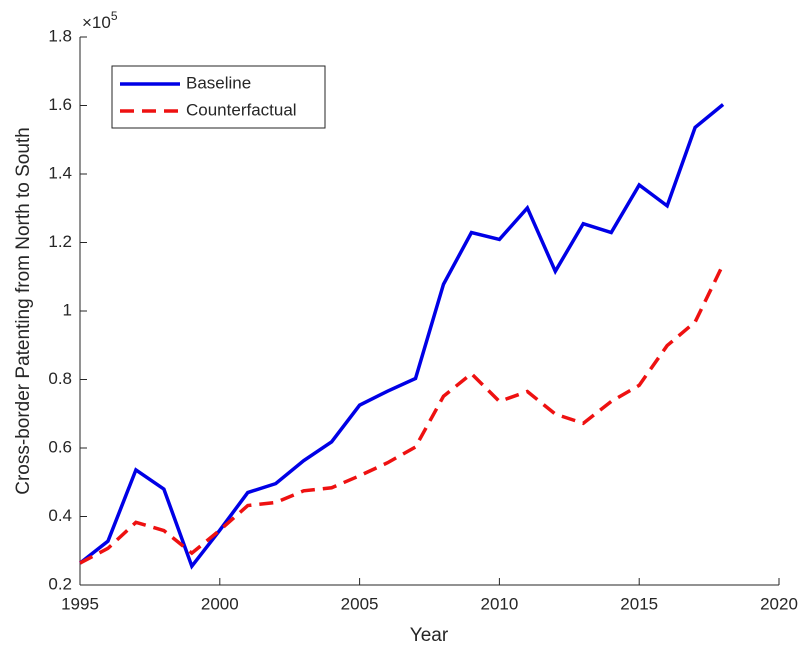 The height and width of the screenshot is (658, 801). I want to click on y-tick-label: 1.4, so click(60, 172).